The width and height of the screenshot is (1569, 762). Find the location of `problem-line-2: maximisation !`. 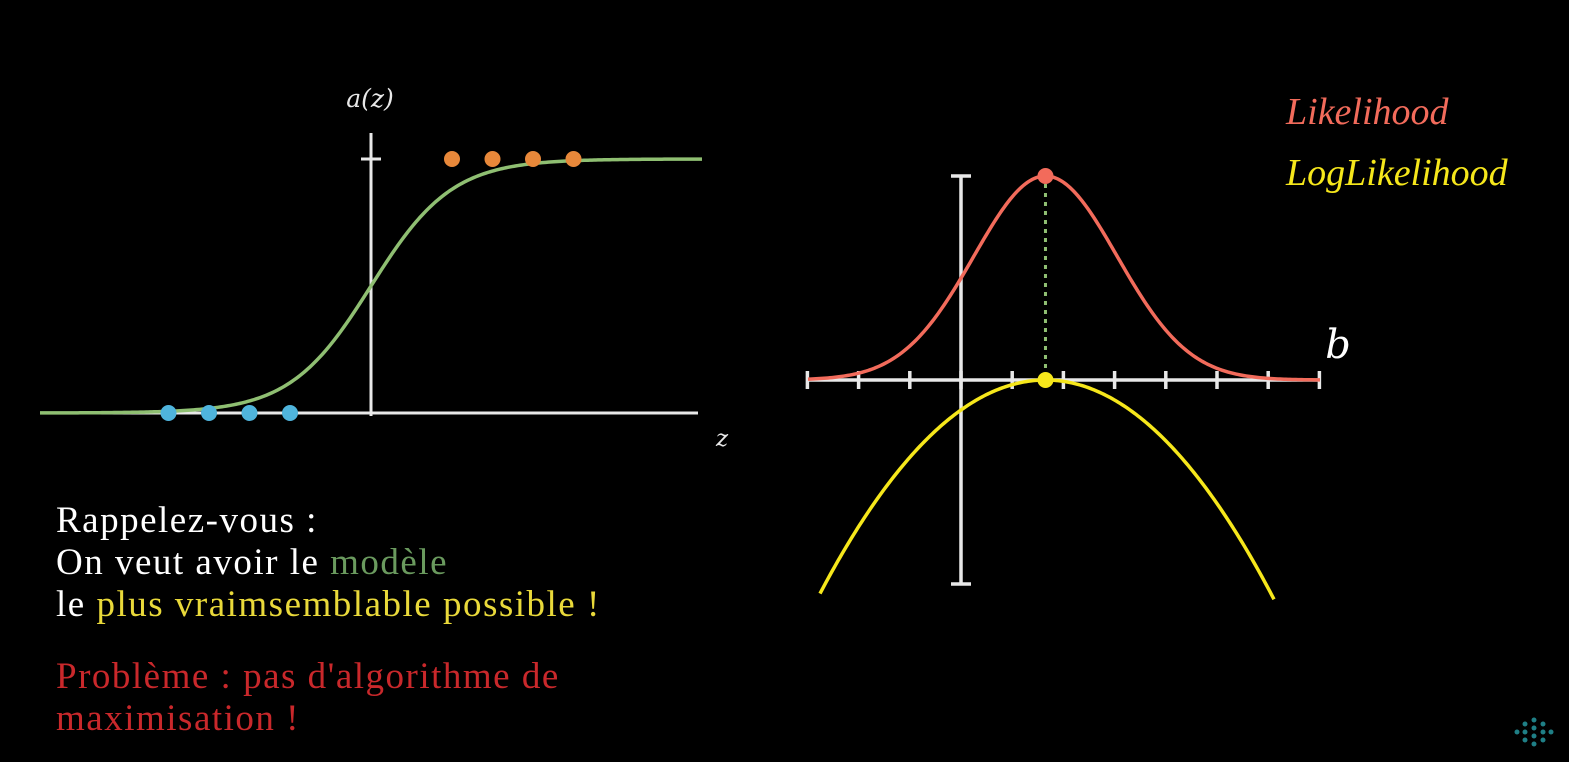

problem-line-2: maximisation ! is located at coordinates (178, 718).